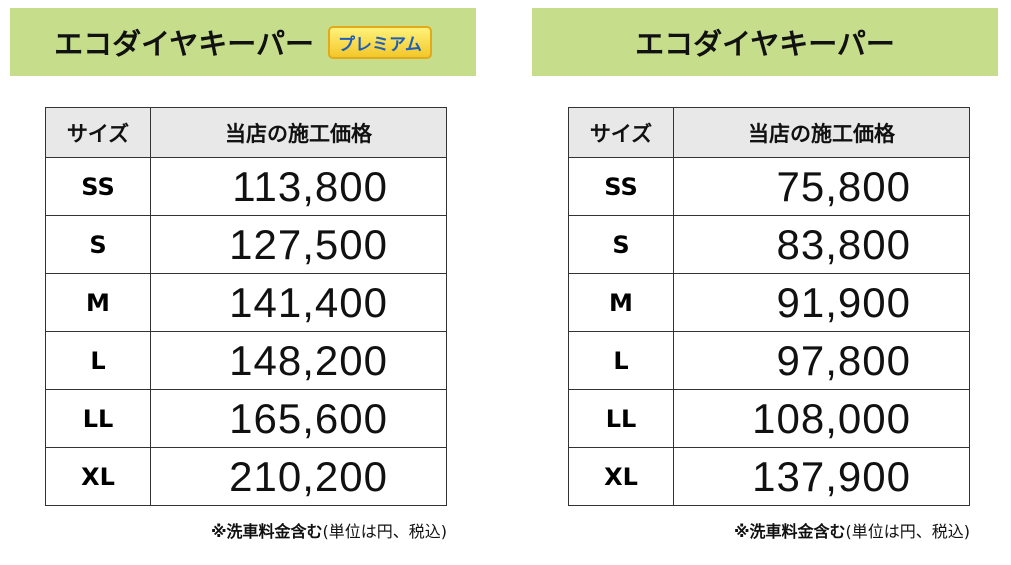 This screenshot has width=1011, height=565. Describe the element at coordinates (821, 244) in the screenshot. I see `price-cell: 83,800` at that location.